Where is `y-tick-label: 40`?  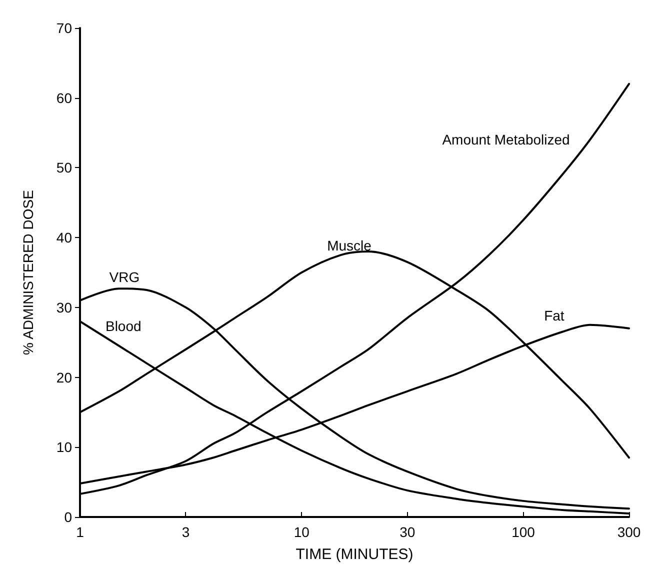 y-tick-label: 40 is located at coordinates (64, 238).